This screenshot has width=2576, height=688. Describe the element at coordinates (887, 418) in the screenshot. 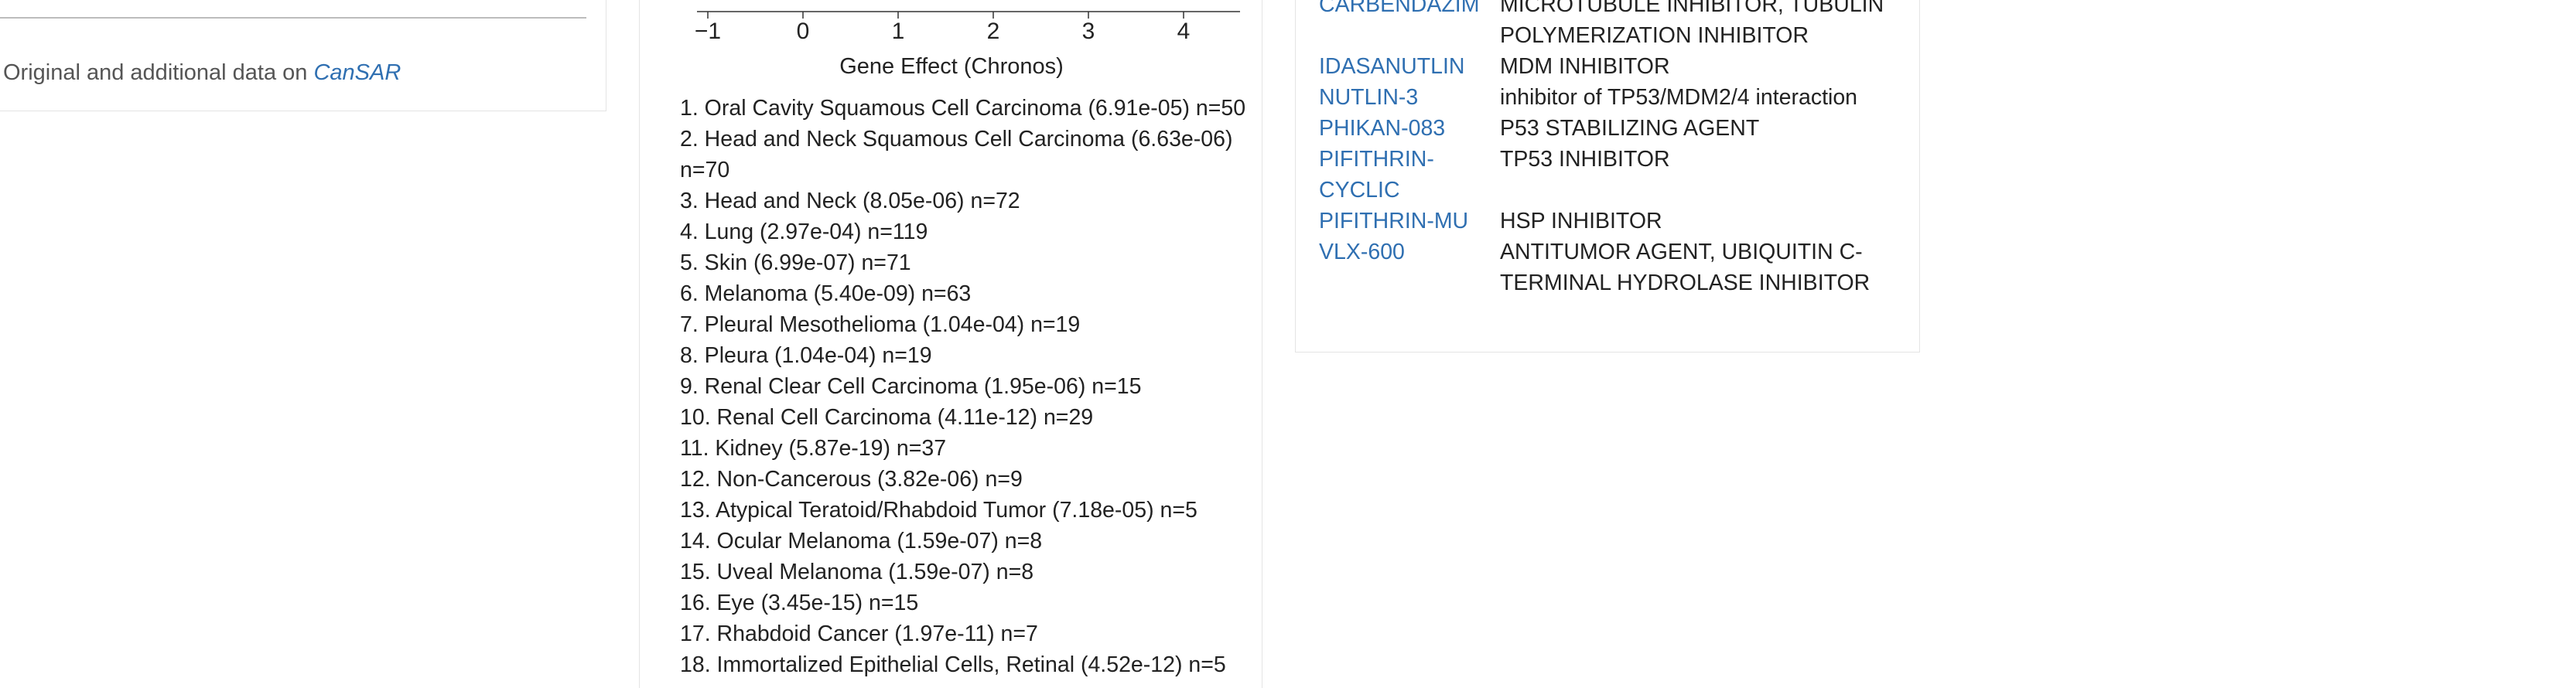

I see `lineage-item: 10. Renal Cell Carcinoma (4.11e-12) n=29` at that location.